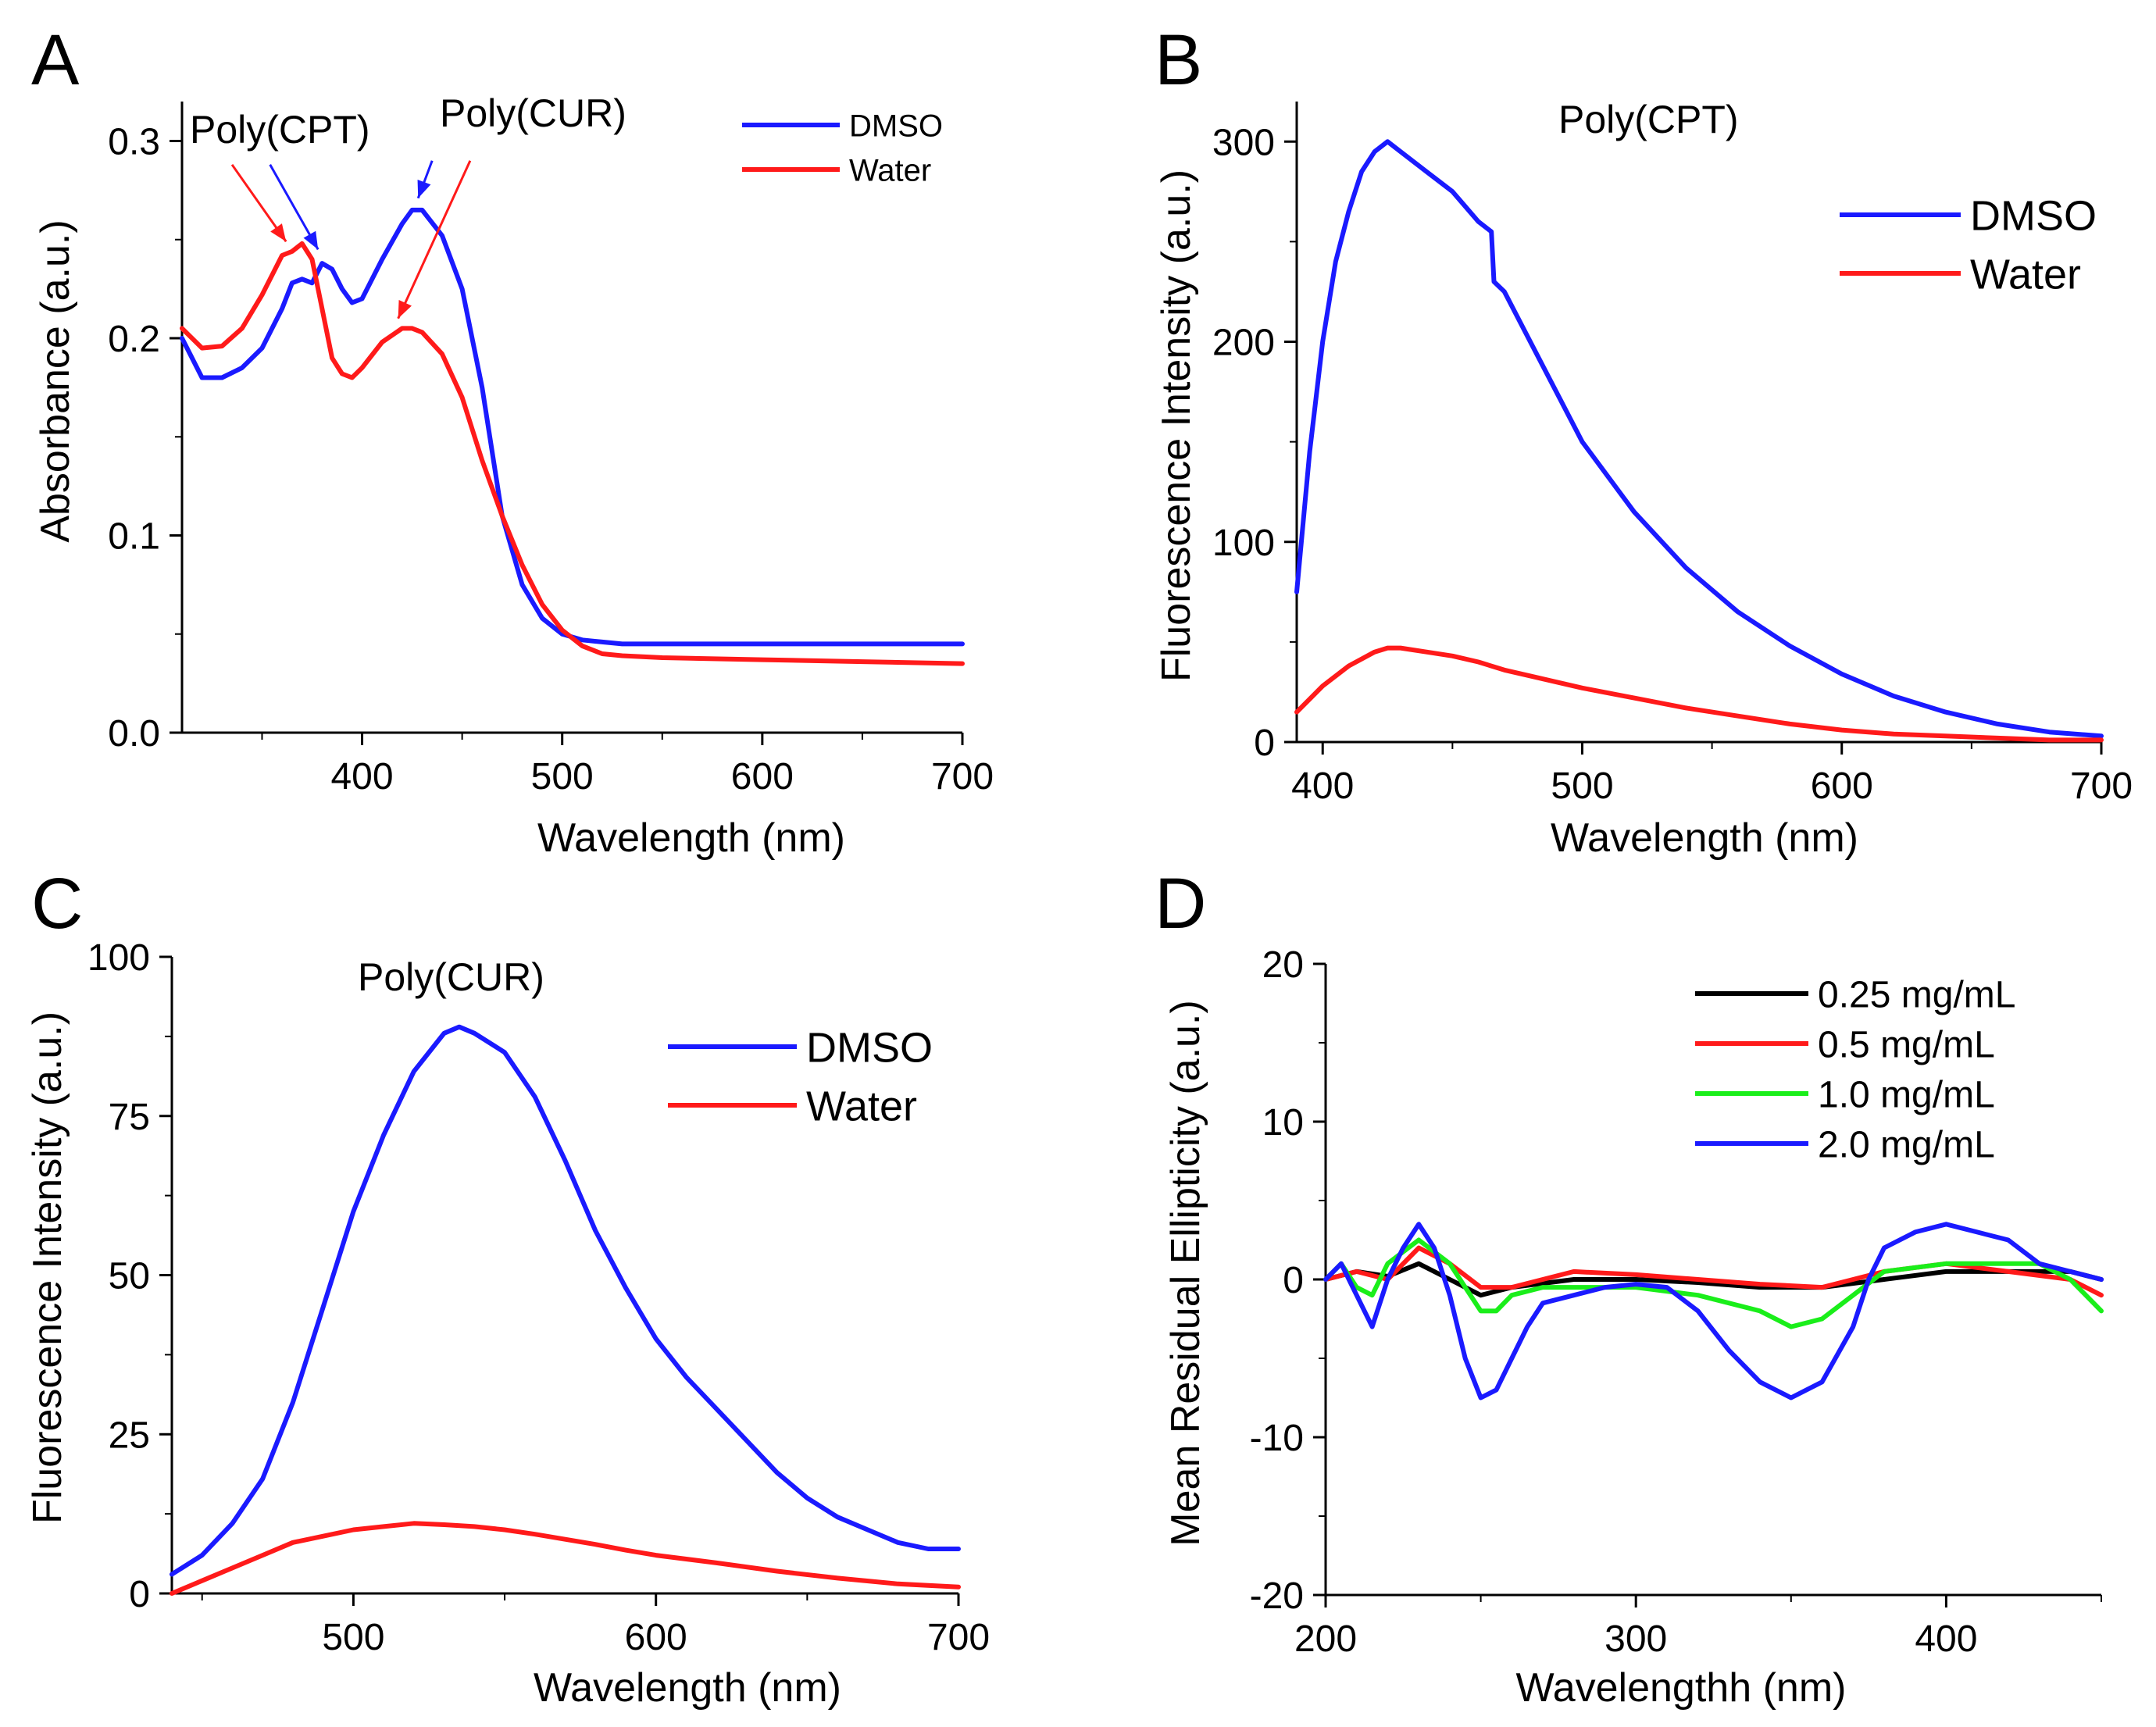 The image size is (2156, 1727). I want to click on panel-b-x-tick-label: 700, so click(2101, 786).